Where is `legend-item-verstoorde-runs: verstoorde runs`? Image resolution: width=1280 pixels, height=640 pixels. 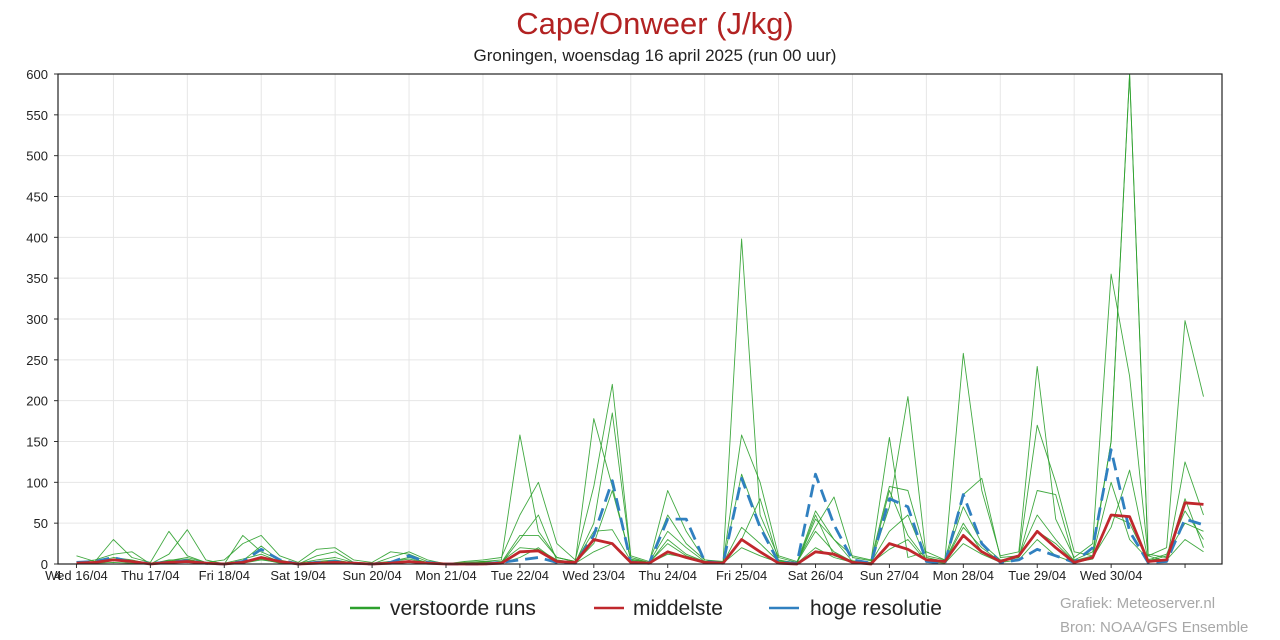
legend-item-verstoorde-runs: verstoorde runs is located at coordinates (443, 608).